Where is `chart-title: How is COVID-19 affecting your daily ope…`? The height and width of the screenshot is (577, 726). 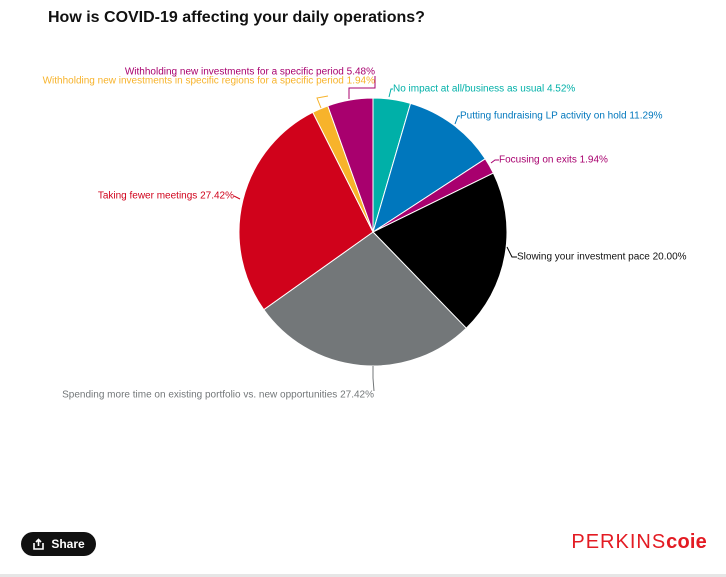 chart-title: How is COVID-19 affecting your daily ope… is located at coordinates (236, 17).